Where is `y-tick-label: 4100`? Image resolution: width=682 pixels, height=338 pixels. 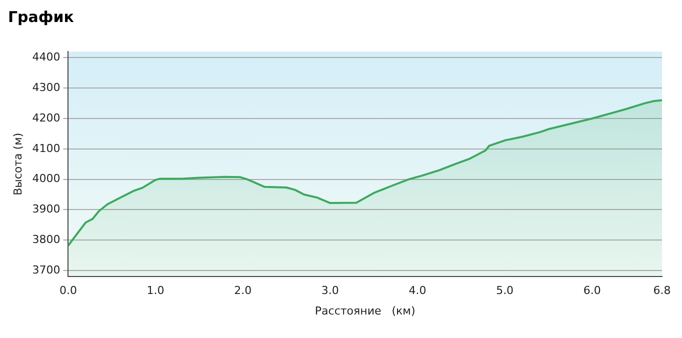
y-tick-label: 4100 is located at coordinates (46, 148).